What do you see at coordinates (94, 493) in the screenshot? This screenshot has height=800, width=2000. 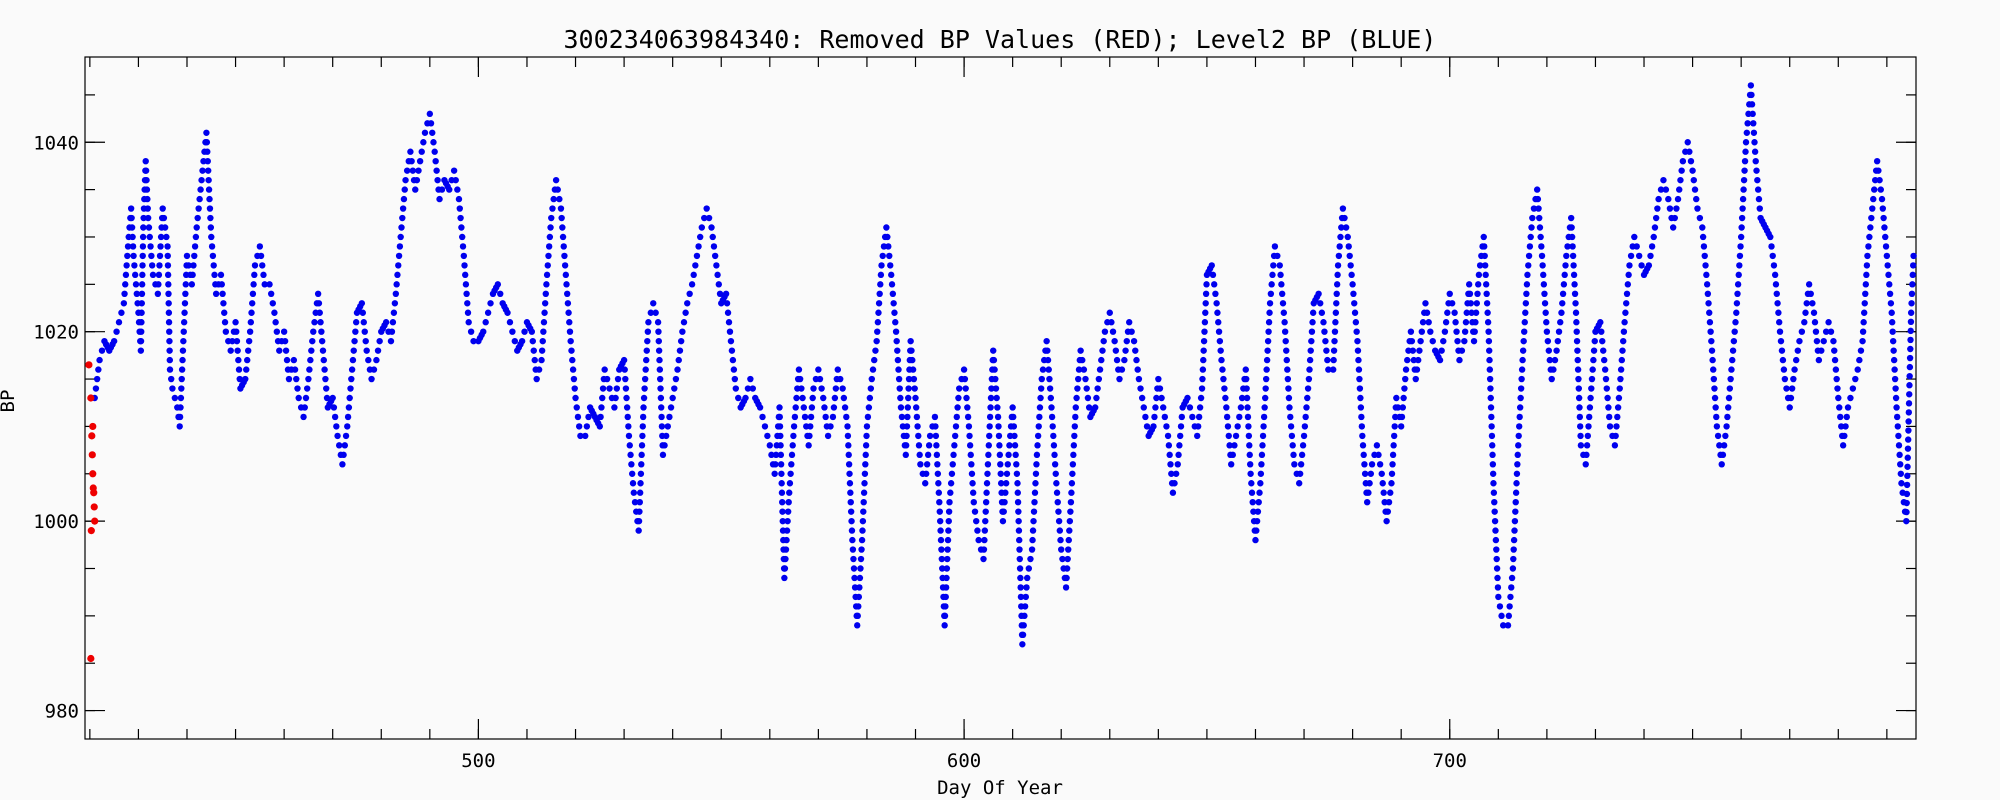 I see `red-point` at bounding box center [94, 493].